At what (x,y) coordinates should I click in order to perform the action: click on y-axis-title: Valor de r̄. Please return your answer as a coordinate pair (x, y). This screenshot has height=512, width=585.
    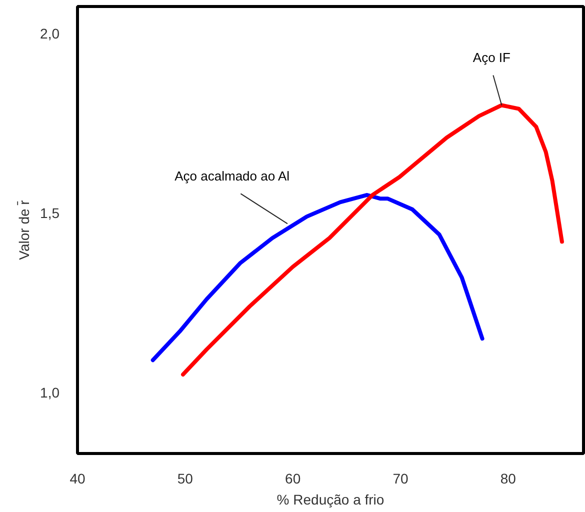
    Looking at the image, I should click on (24, 230).